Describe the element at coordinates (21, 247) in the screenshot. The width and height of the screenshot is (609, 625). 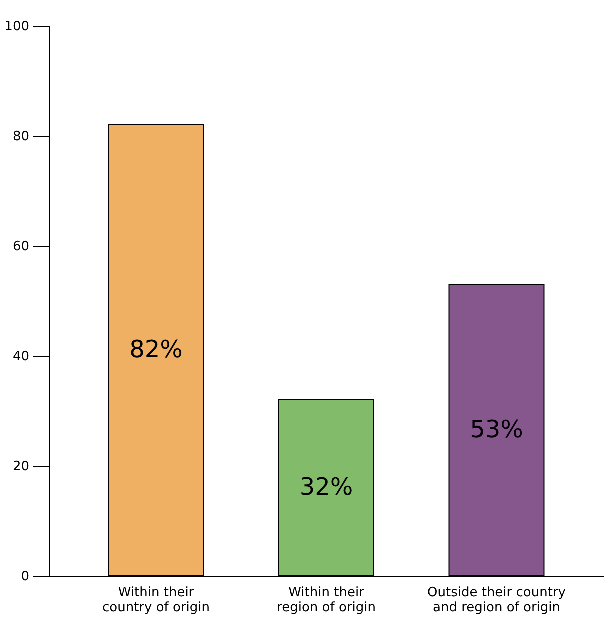
I see `y-tick-label: 60` at that location.